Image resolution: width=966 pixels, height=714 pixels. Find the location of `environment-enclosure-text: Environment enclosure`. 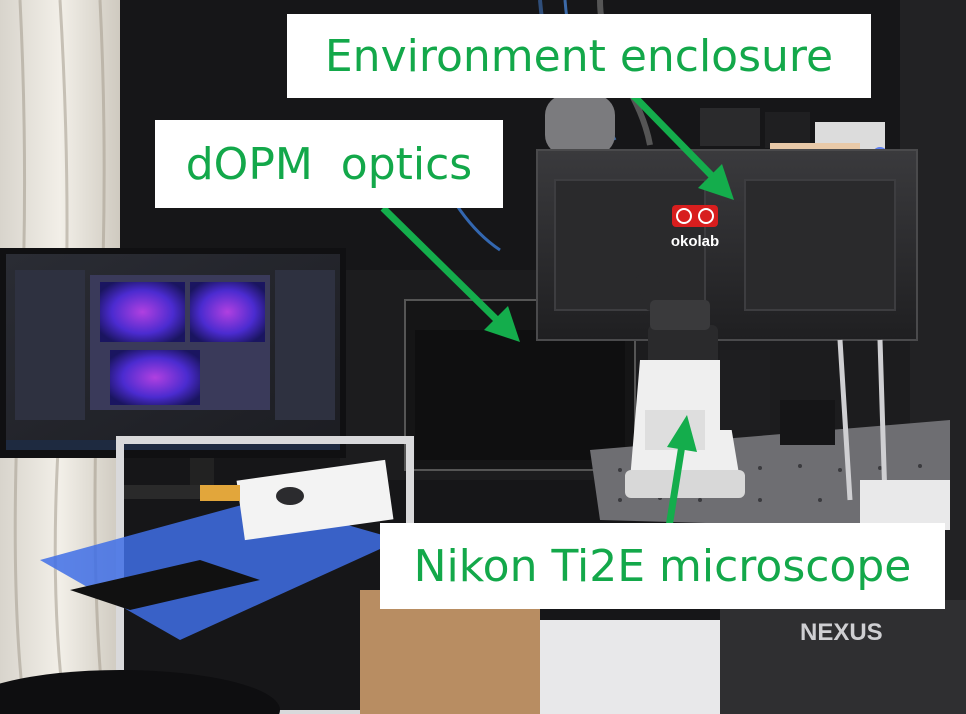

environment-enclosure-text: Environment enclosure is located at coordinates (579, 56).